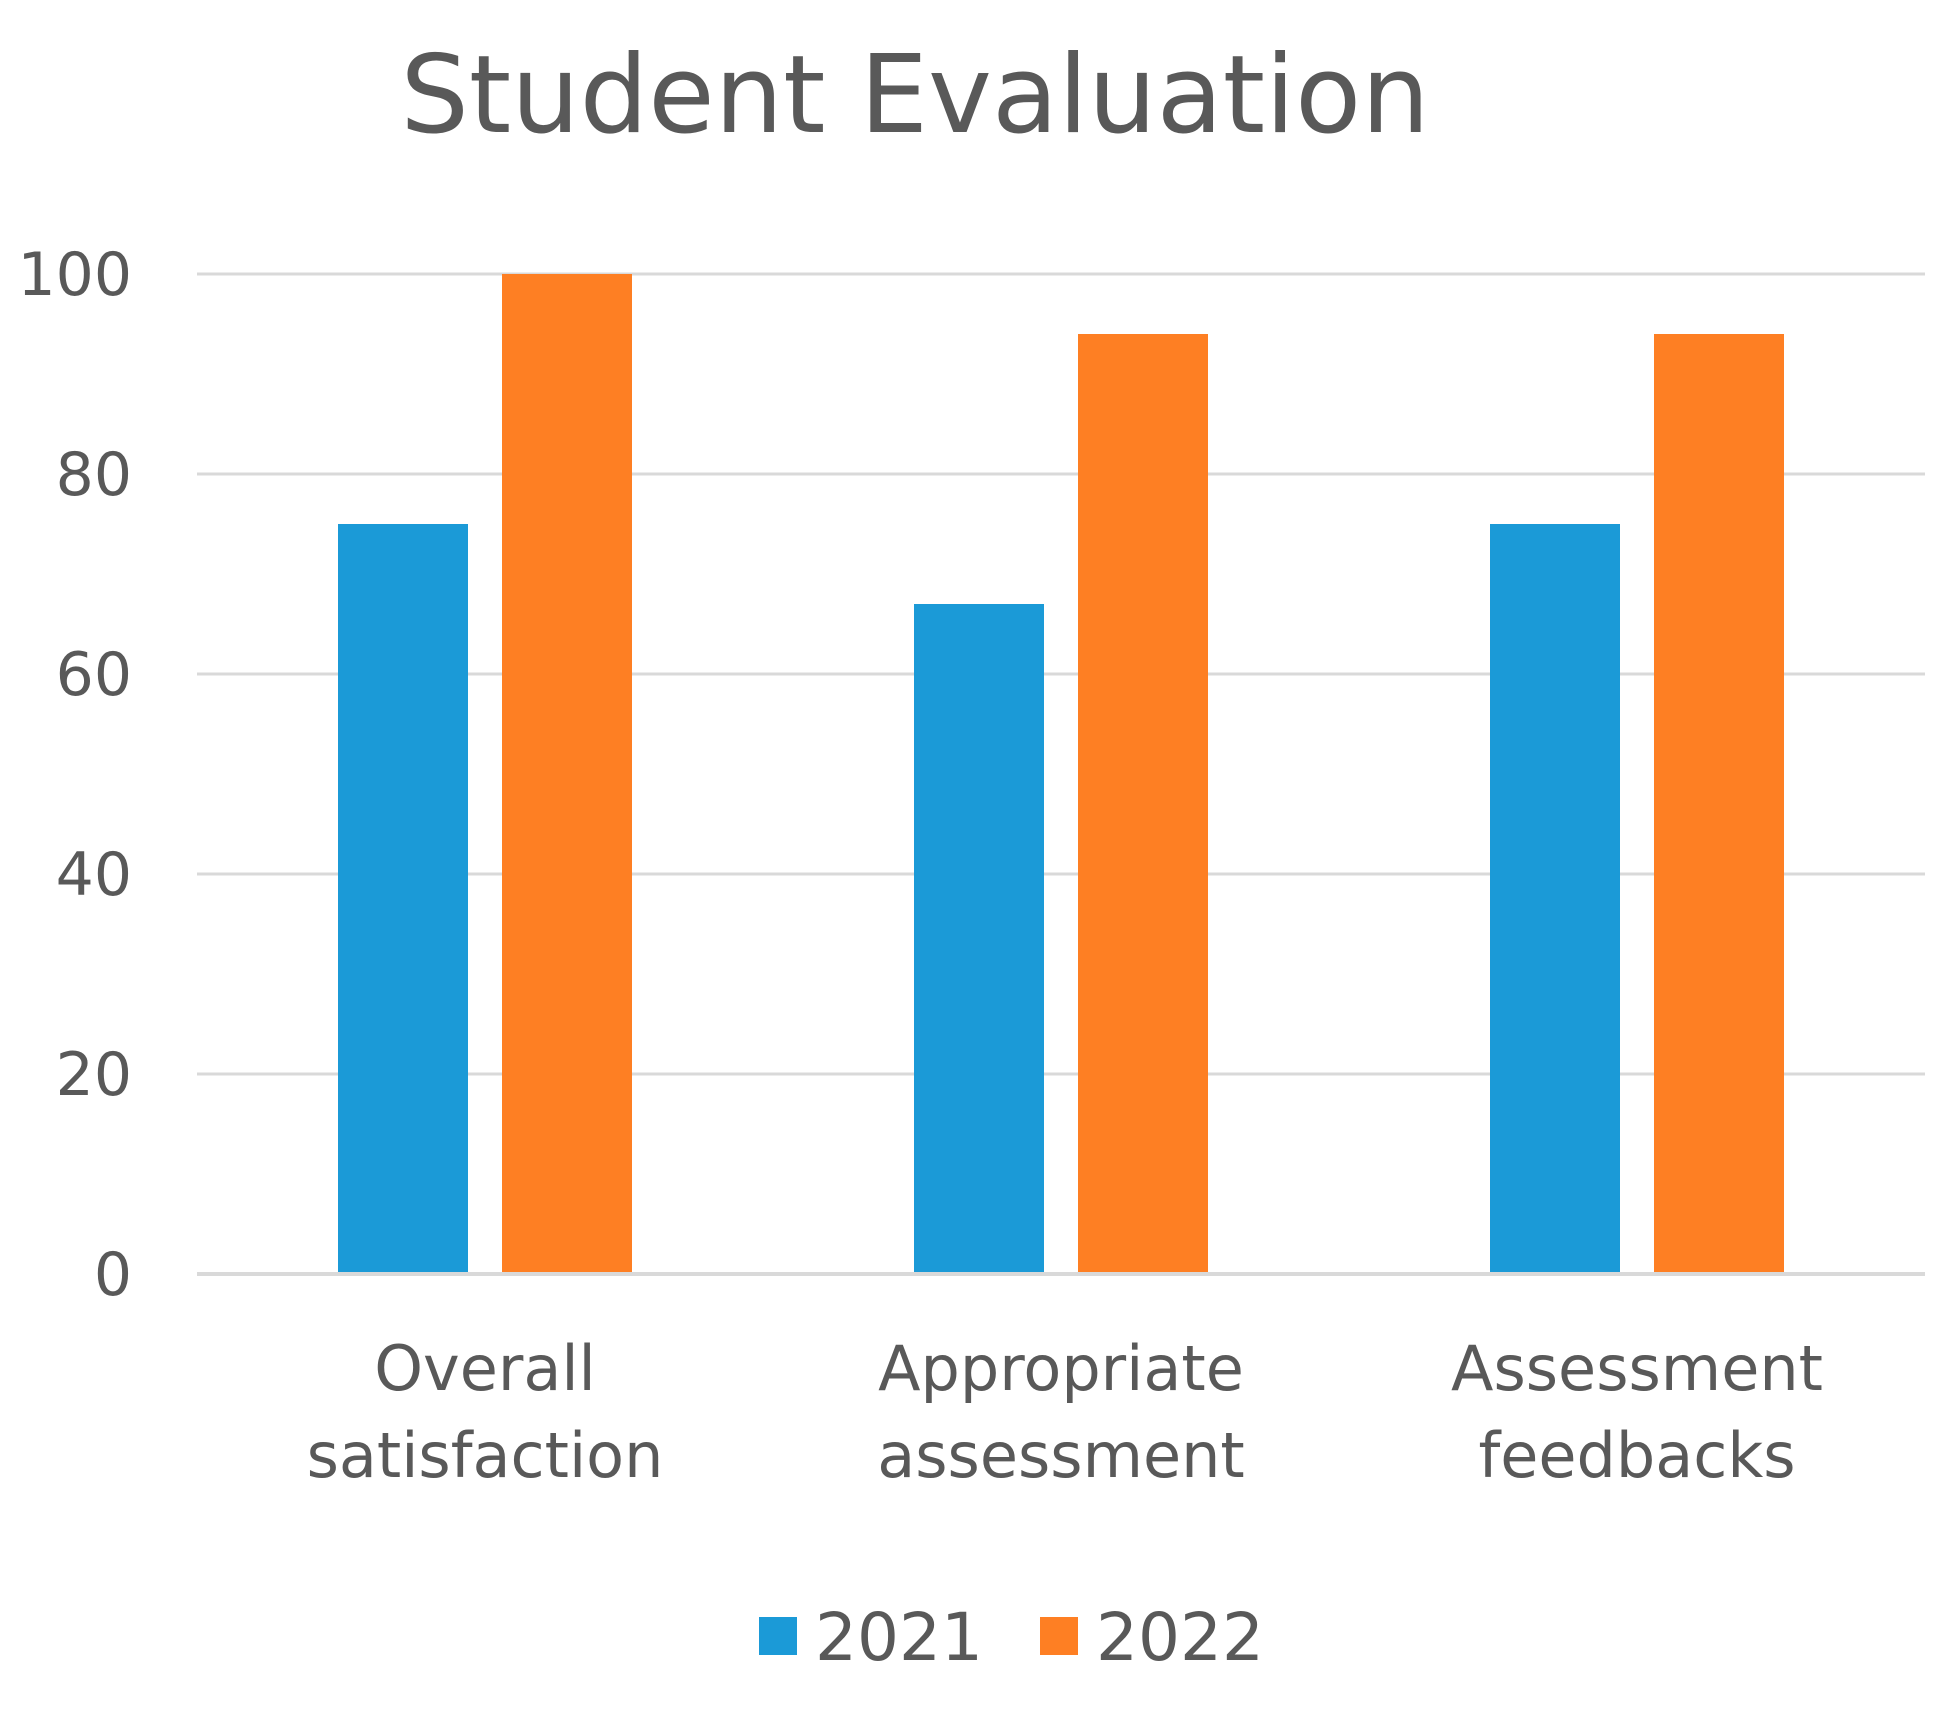 This screenshot has height=1709, width=1945. I want to click on legend-swatch-2021, so click(778, 1636).